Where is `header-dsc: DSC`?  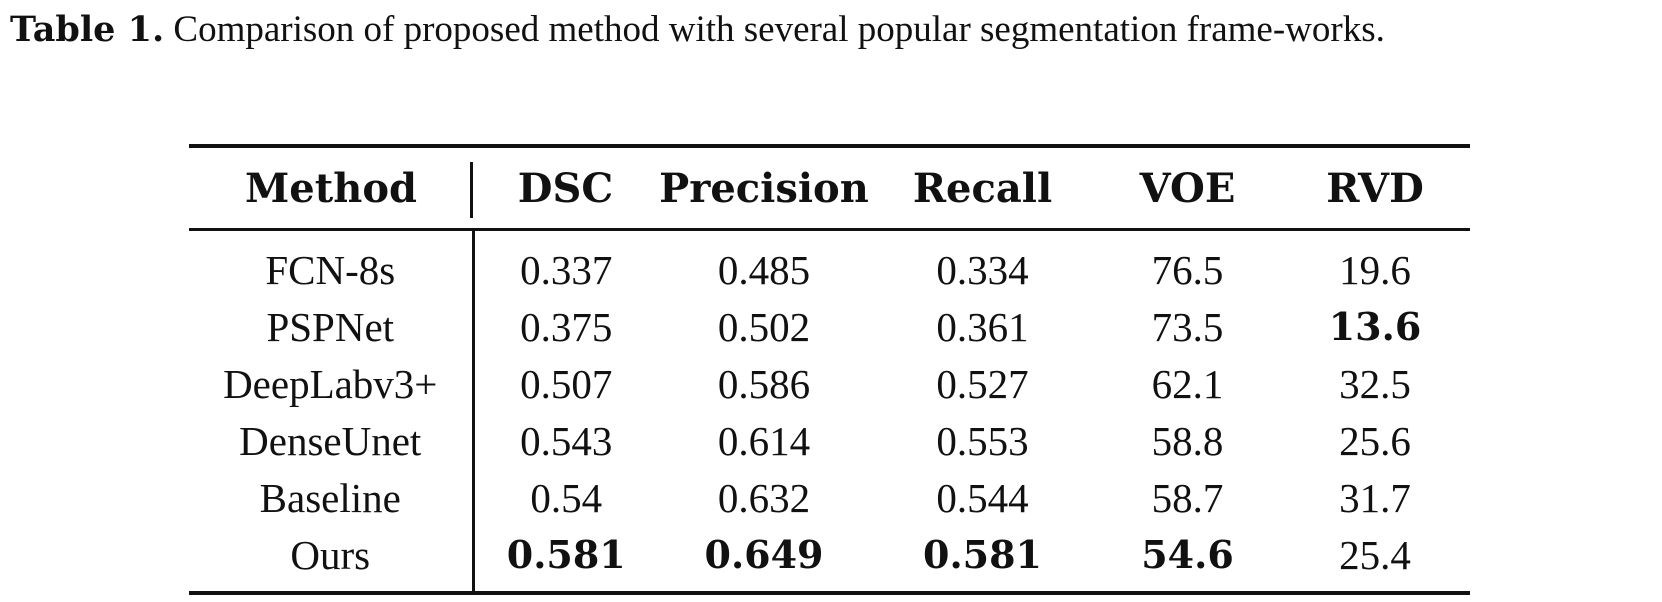
header-dsc: DSC is located at coordinates (565, 188).